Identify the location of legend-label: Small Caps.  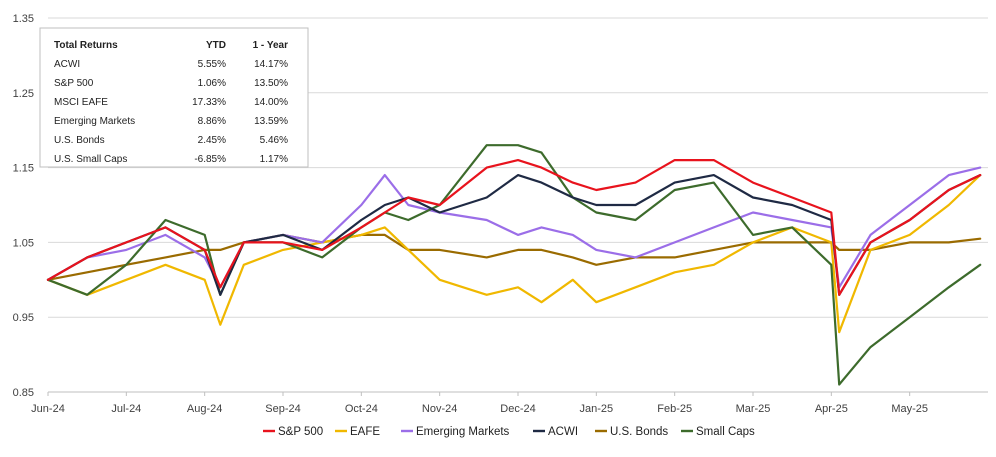
(725, 432).